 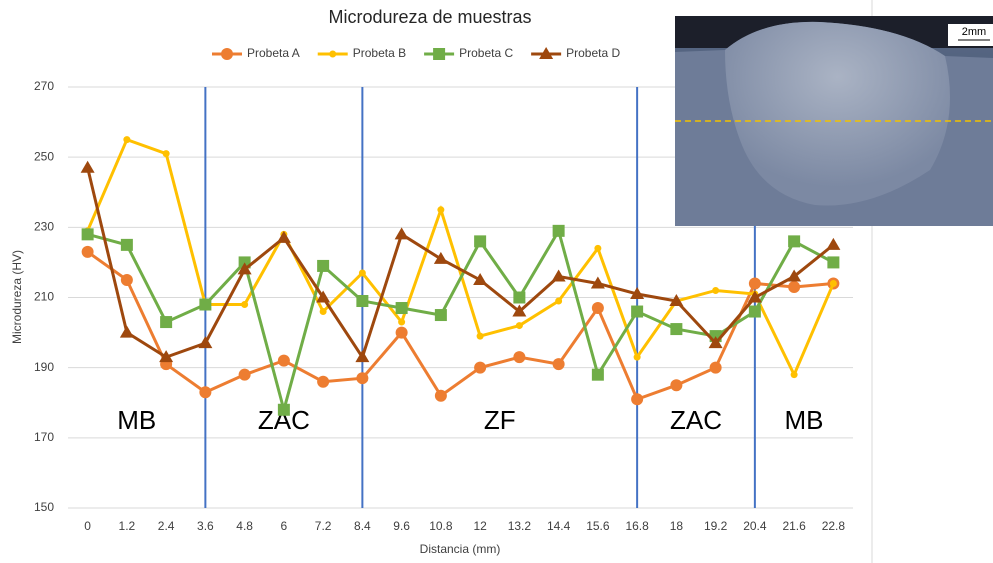 What do you see at coordinates (486, 53) in the screenshot?
I see `legend-label: Probeta C` at bounding box center [486, 53].